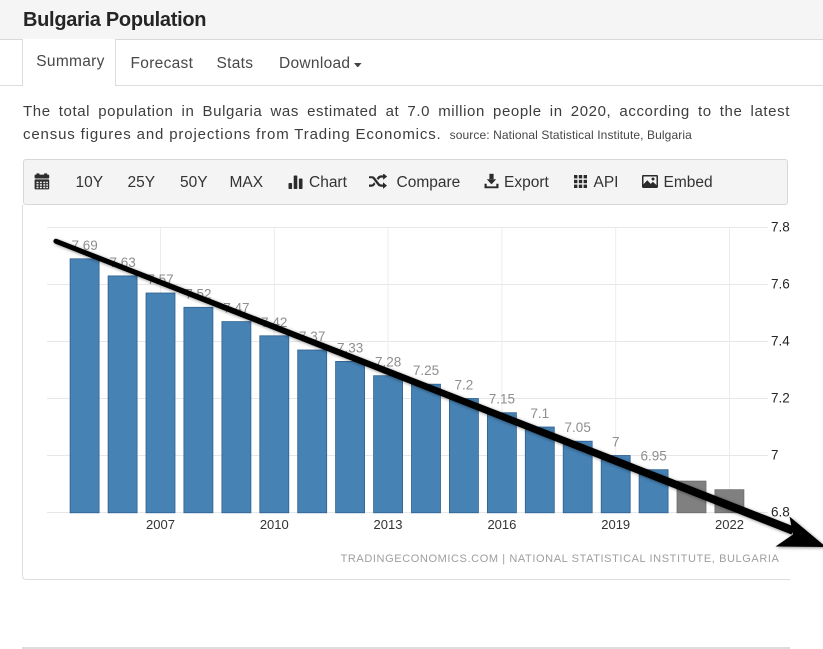 The width and height of the screenshot is (823, 649). I want to click on svg-text: 7.05, so click(578, 427).